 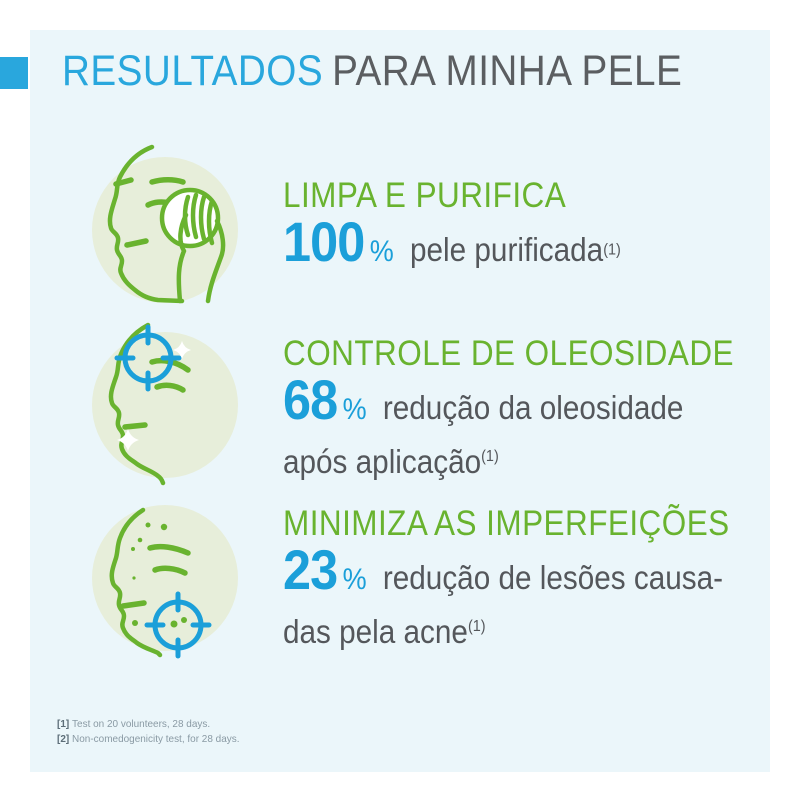 What do you see at coordinates (375, 631) in the screenshot?
I see `stat-description-2: das pela acne` at bounding box center [375, 631].